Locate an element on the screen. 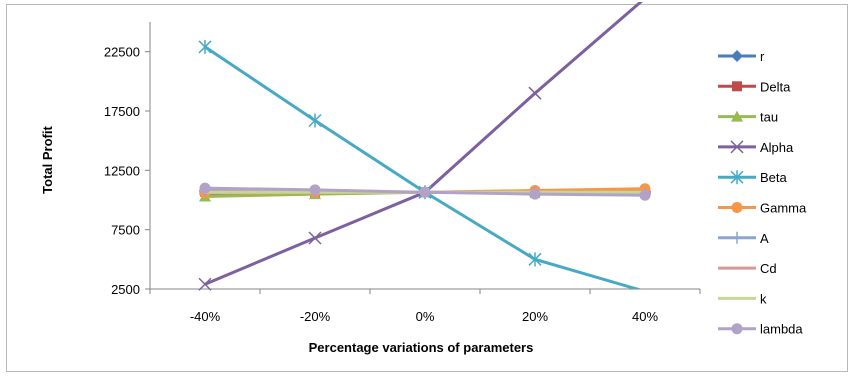 The width and height of the screenshot is (854, 376). legend-label: Beta is located at coordinates (774, 177).